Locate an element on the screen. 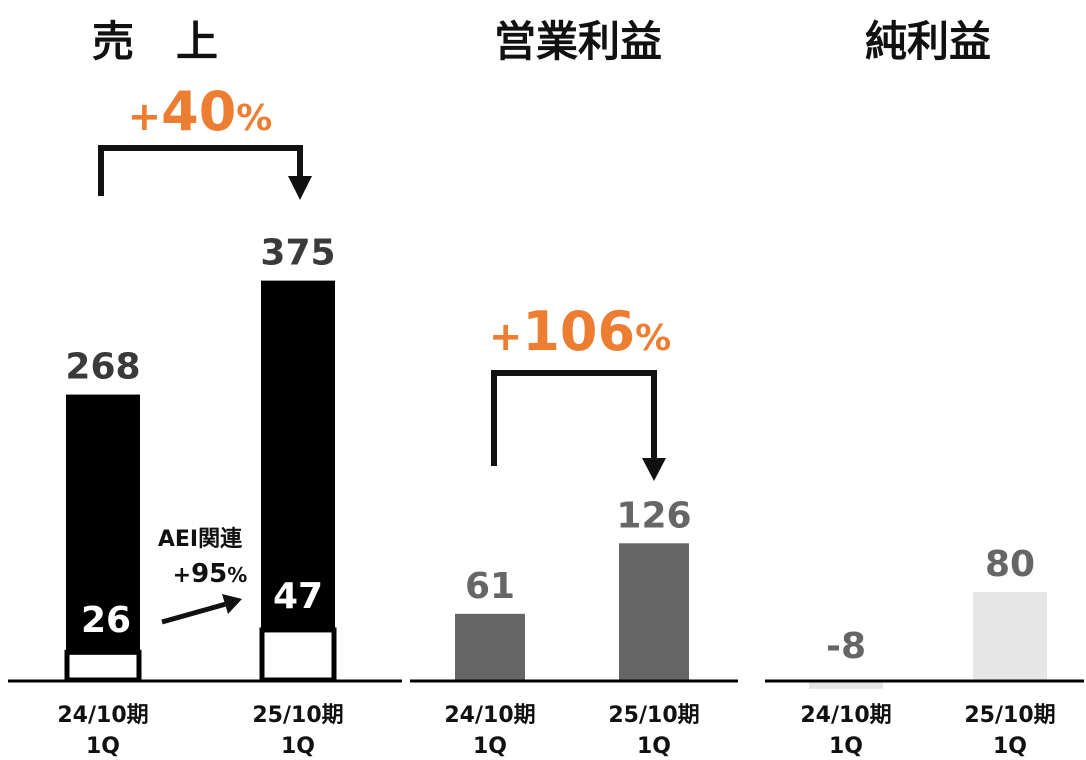 Image resolution: width=1086 pixels, height=760 pixels. chart-title: 売 上 is located at coordinates (155, 41).